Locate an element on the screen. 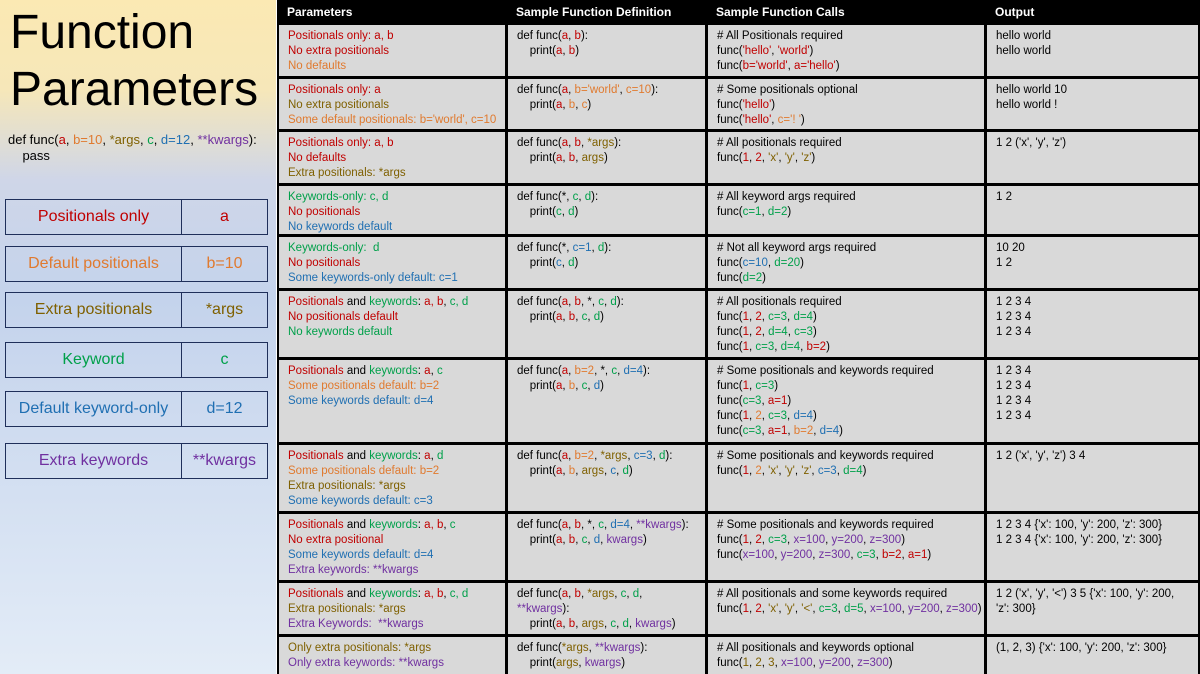 The image size is (1200, 674). legend-name: Extra positionals is located at coordinates (94, 310).